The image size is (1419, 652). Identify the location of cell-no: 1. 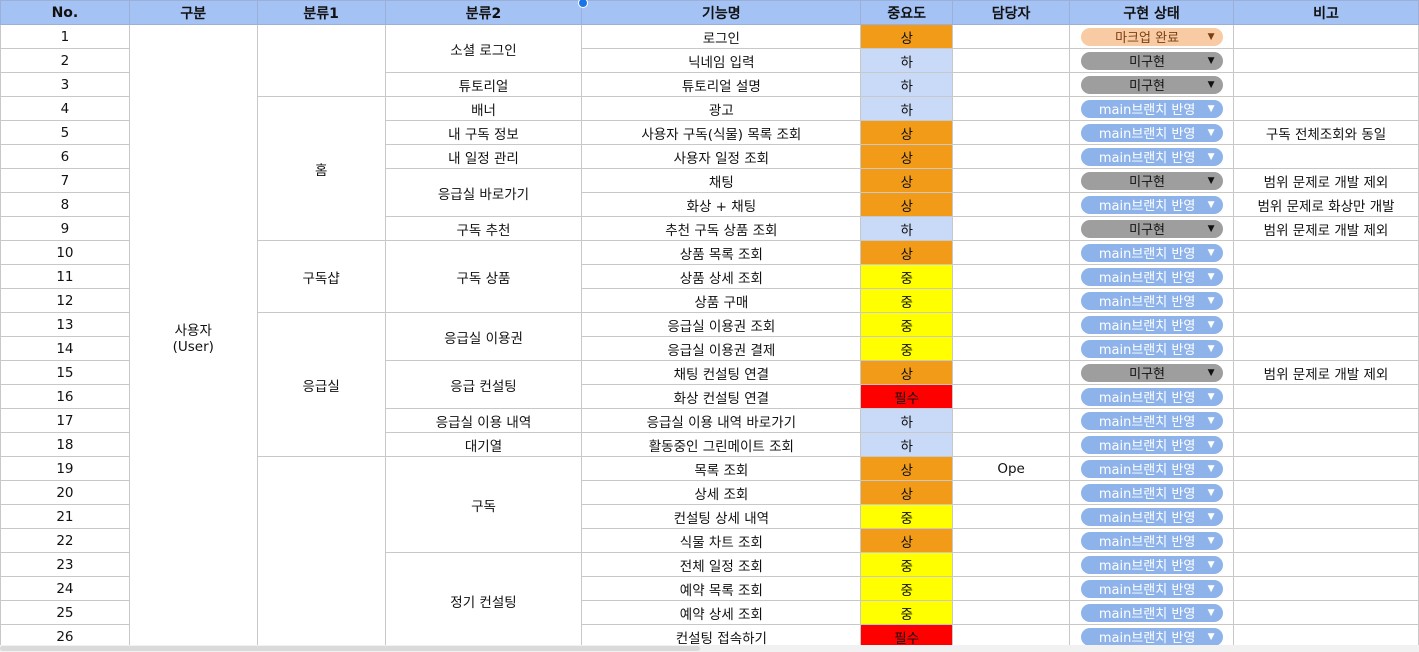
(65, 36).